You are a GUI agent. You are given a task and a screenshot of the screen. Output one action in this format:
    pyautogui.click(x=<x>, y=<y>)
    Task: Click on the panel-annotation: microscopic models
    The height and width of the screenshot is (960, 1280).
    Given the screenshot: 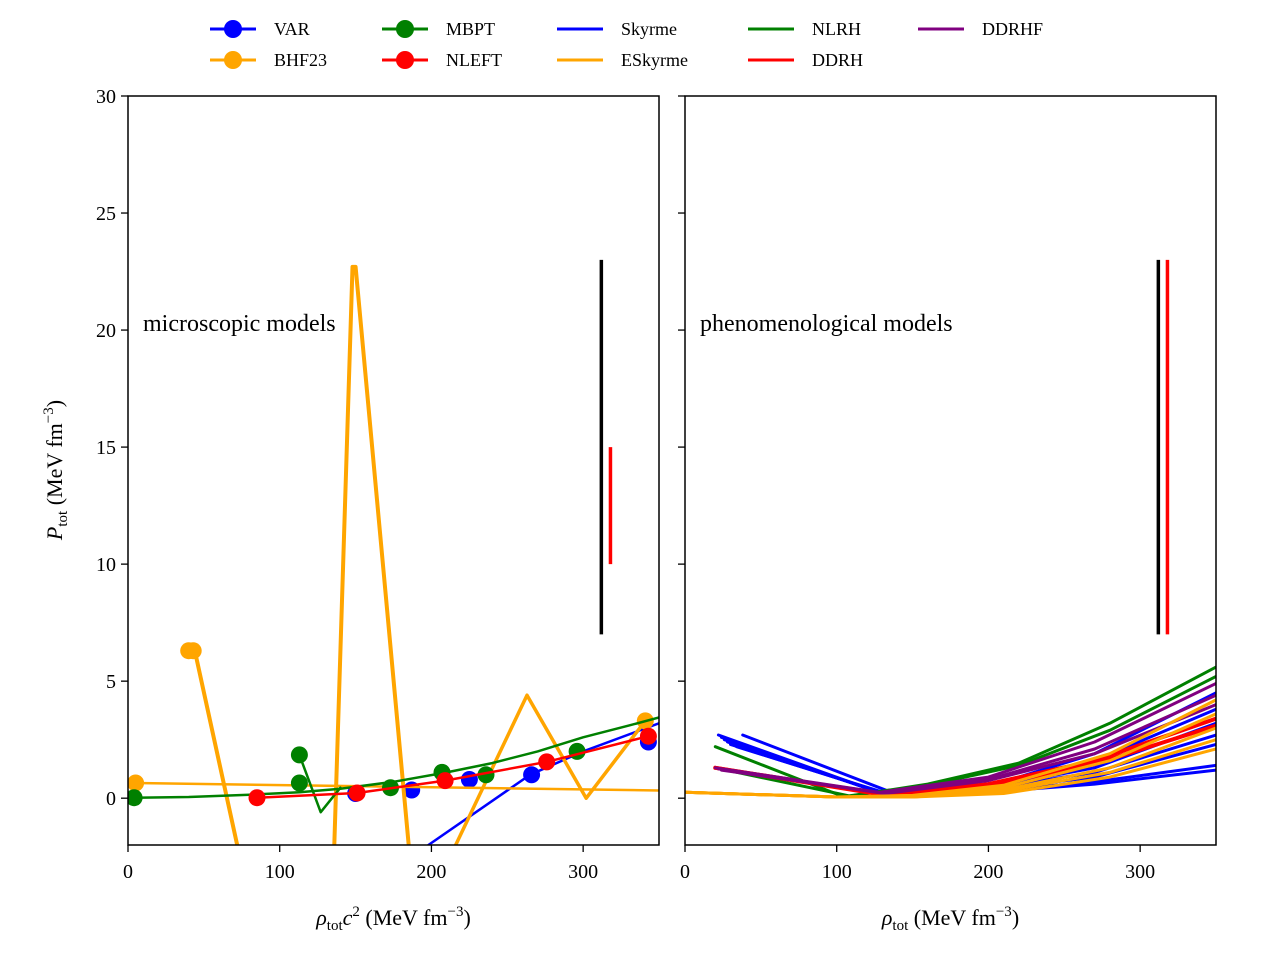 What is the action you would take?
    pyautogui.click(x=239, y=324)
    